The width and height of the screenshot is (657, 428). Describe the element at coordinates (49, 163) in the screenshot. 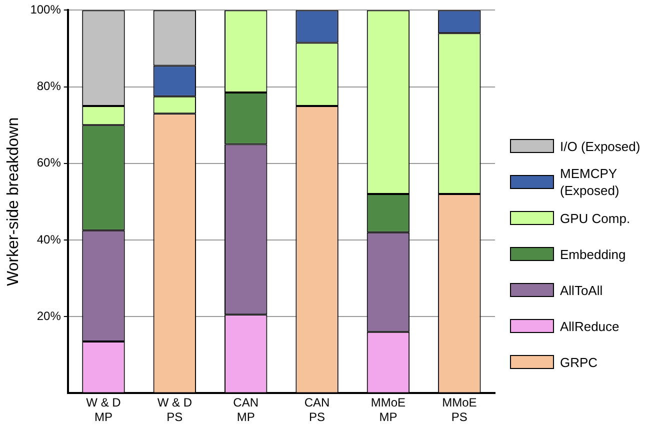

I see `y-tick-label: 60%` at that location.